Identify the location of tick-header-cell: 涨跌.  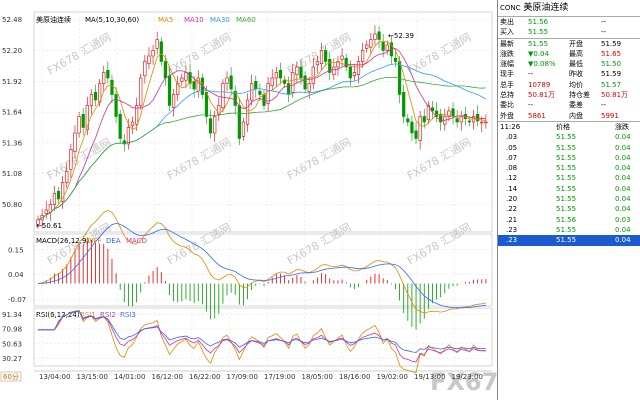
(622, 126).